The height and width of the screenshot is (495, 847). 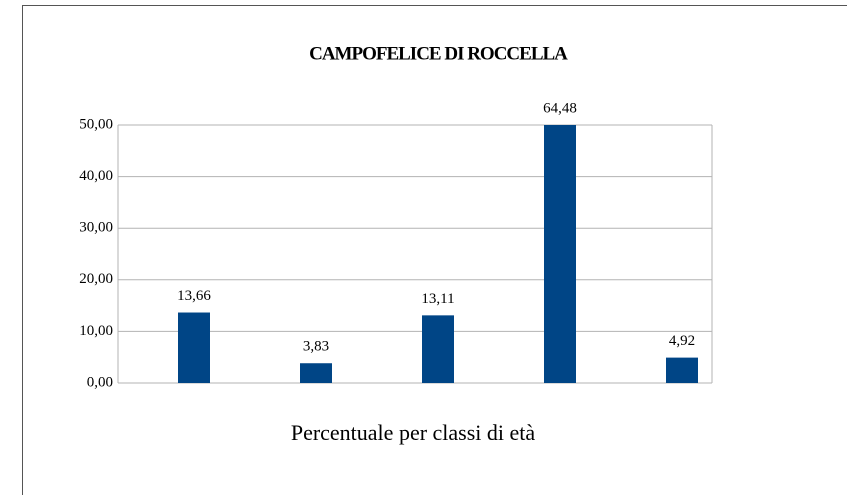 What do you see at coordinates (437, 299) in the screenshot?
I see `data-label: 13,11` at bounding box center [437, 299].